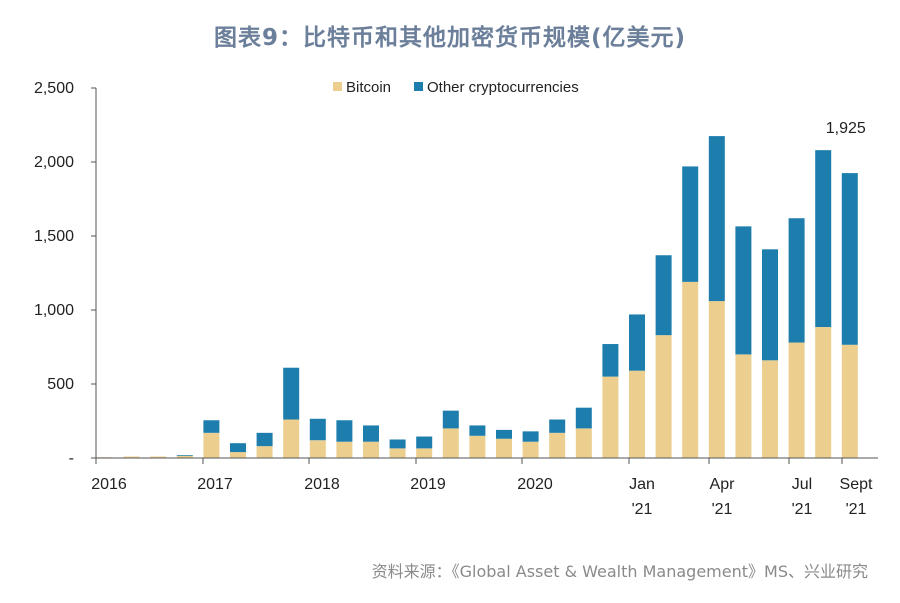 The height and width of the screenshot is (603, 900). What do you see at coordinates (109, 484) in the screenshot?
I see `x-tick-label: 2016` at bounding box center [109, 484].